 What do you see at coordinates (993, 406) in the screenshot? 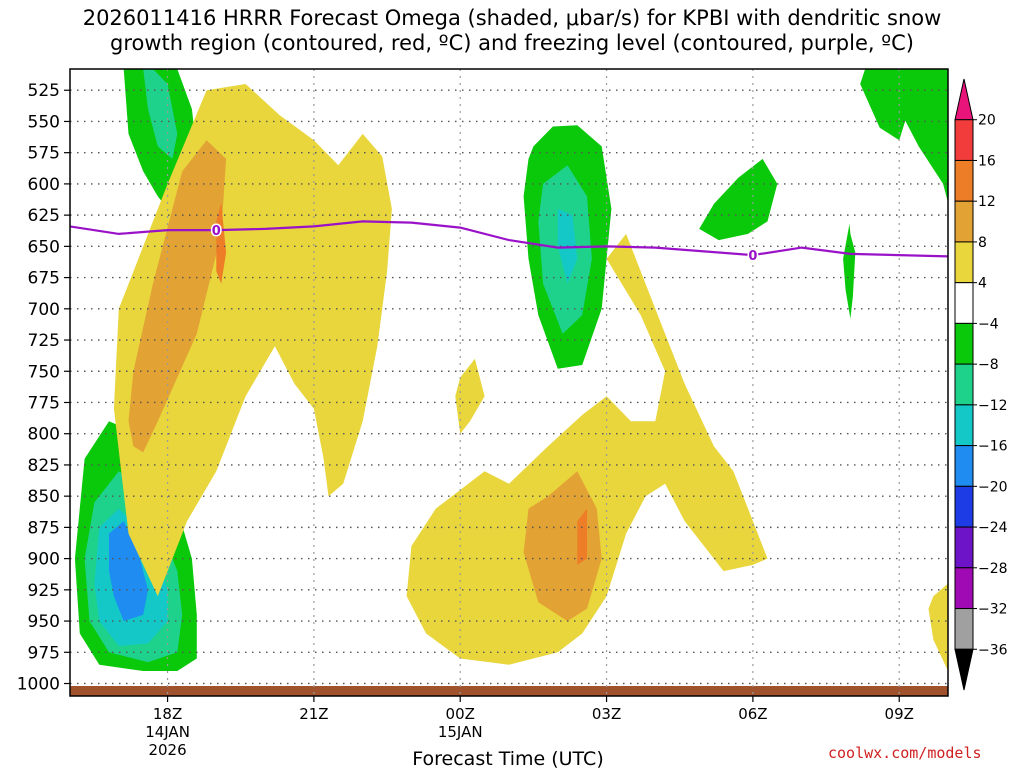
I see `colorbar-label: −12` at bounding box center [993, 406].